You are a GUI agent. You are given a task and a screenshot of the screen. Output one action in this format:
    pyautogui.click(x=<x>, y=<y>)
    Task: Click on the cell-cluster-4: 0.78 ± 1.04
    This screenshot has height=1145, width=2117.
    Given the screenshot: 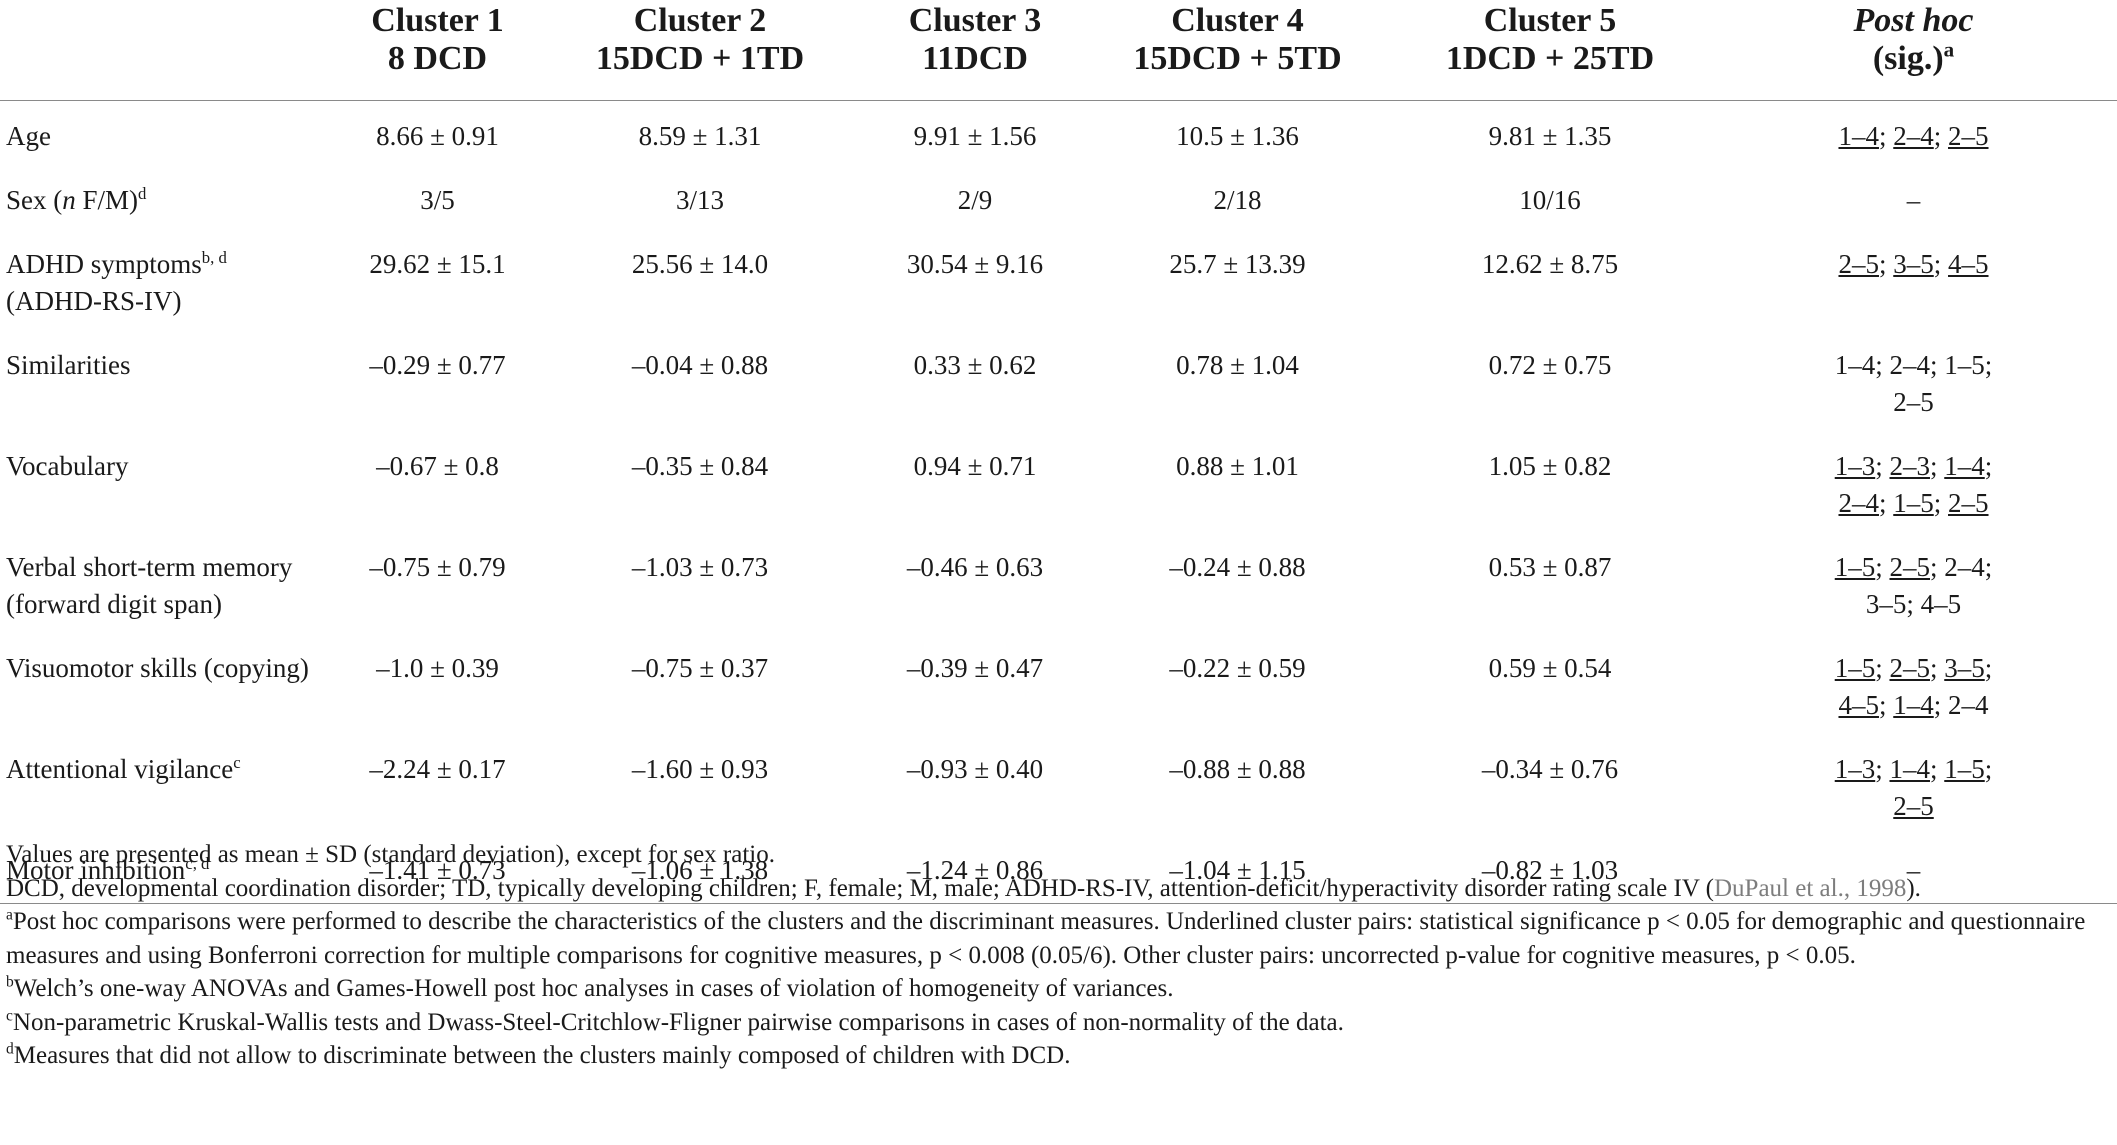 What is the action you would take?
    pyautogui.click(x=1237, y=365)
    